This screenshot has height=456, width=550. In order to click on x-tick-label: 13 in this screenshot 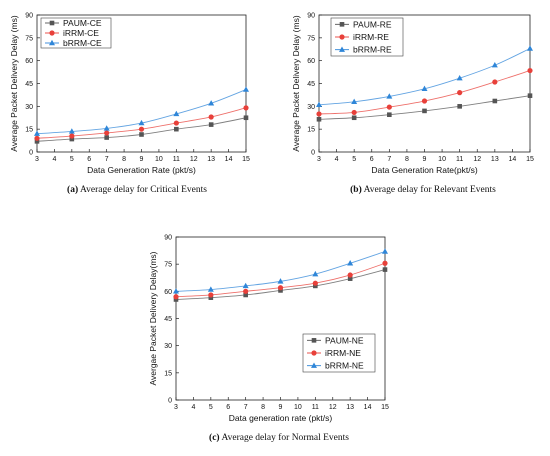, I will do `click(211, 159)`.